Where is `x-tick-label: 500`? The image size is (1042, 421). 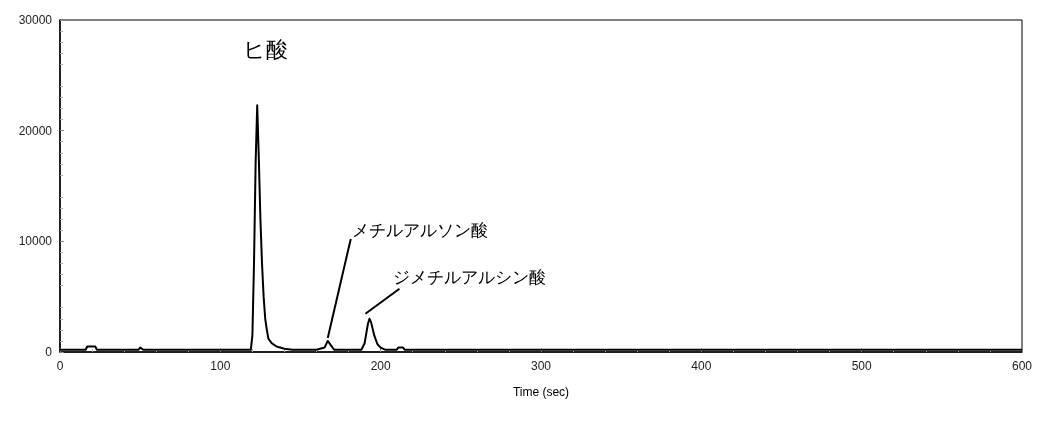
x-tick-label: 500 is located at coordinates (861, 366).